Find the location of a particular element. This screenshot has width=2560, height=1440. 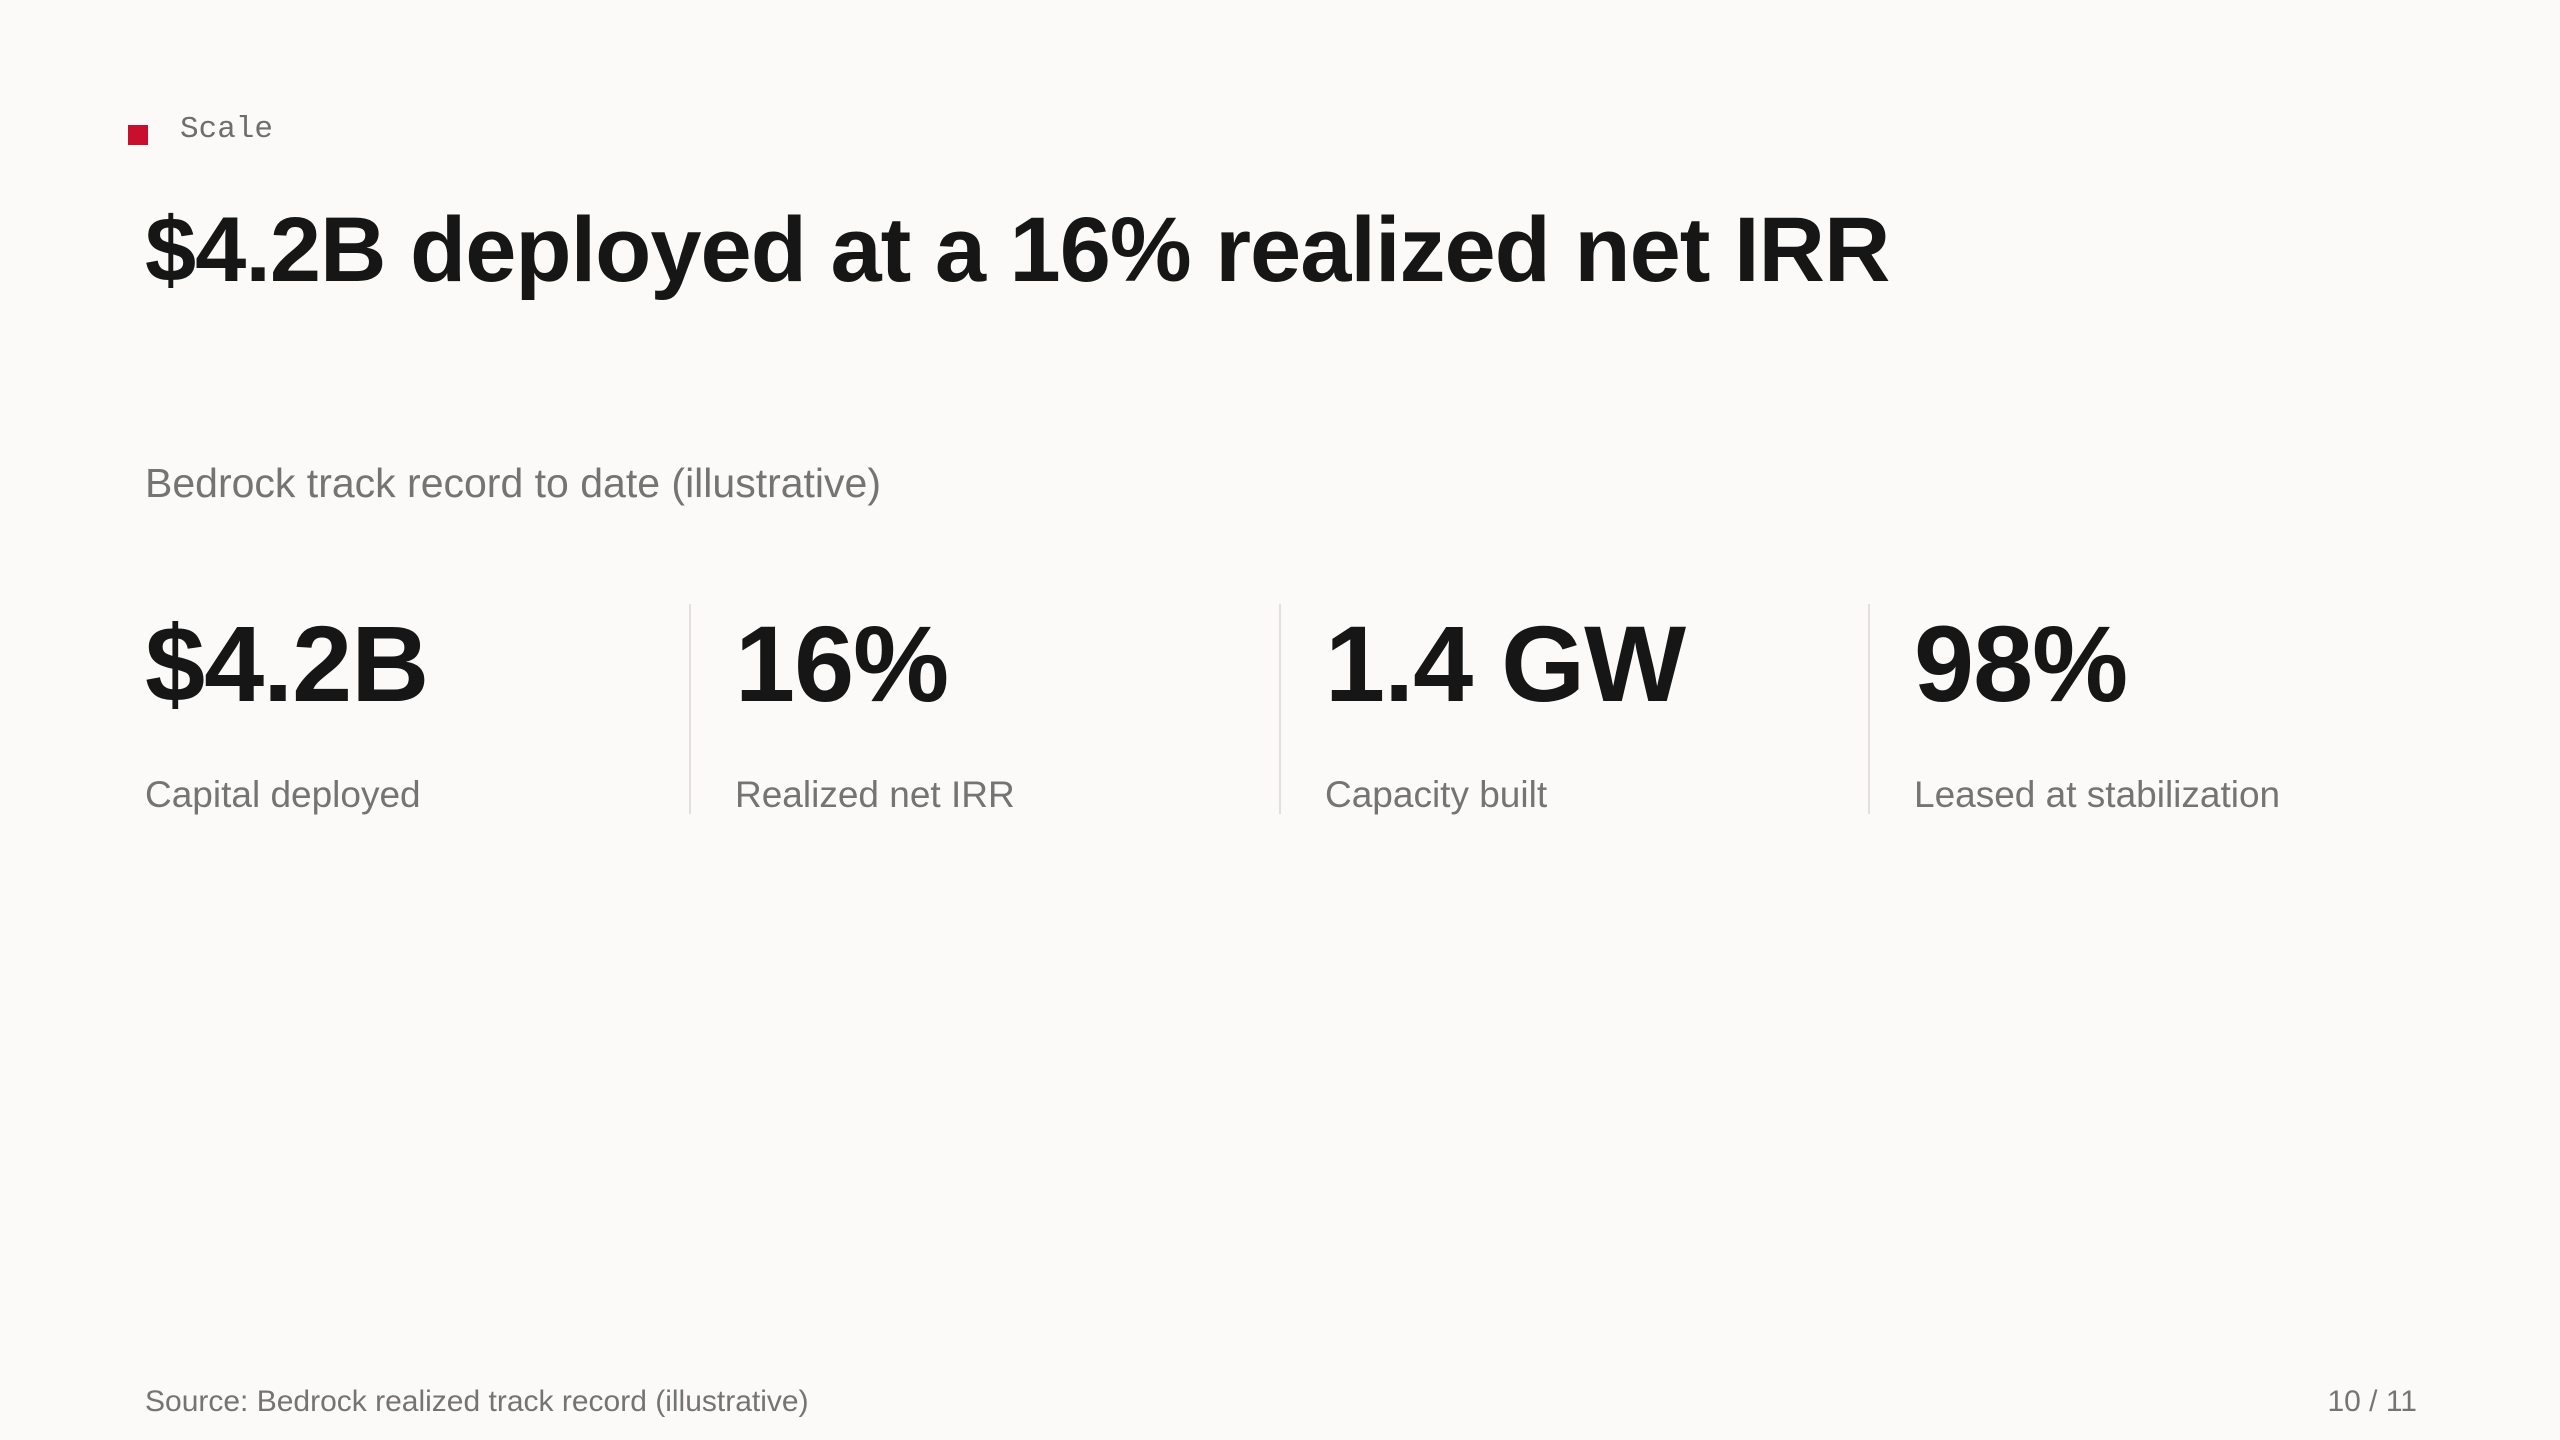

stat-value: $4.2B is located at coordinates (287, 663).